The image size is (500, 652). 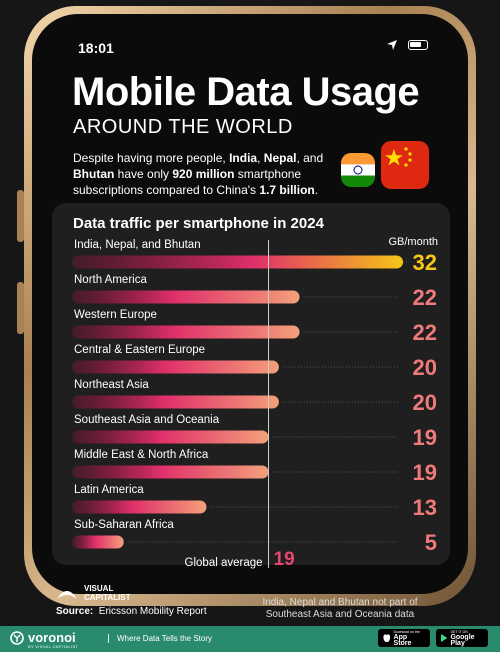 What do you see at coordinates (284, 559) in the screenshot?
I see `global-average-value: 19` at bounding box center [284, 559].